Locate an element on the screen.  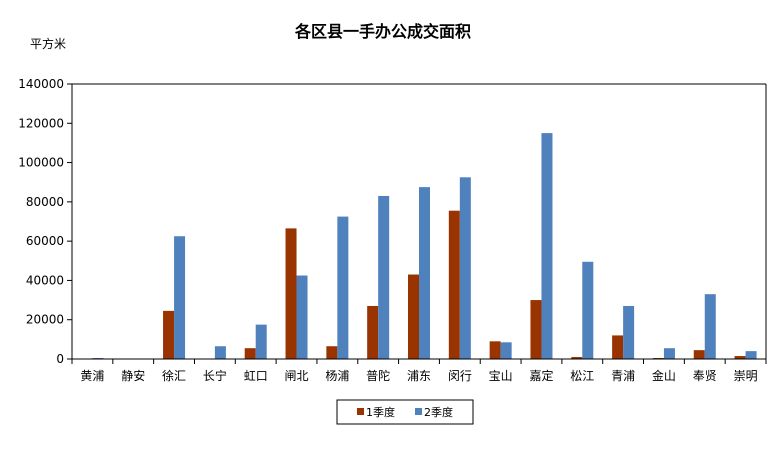
y-tick-label: 80000 is located at coordinates (45, 202).